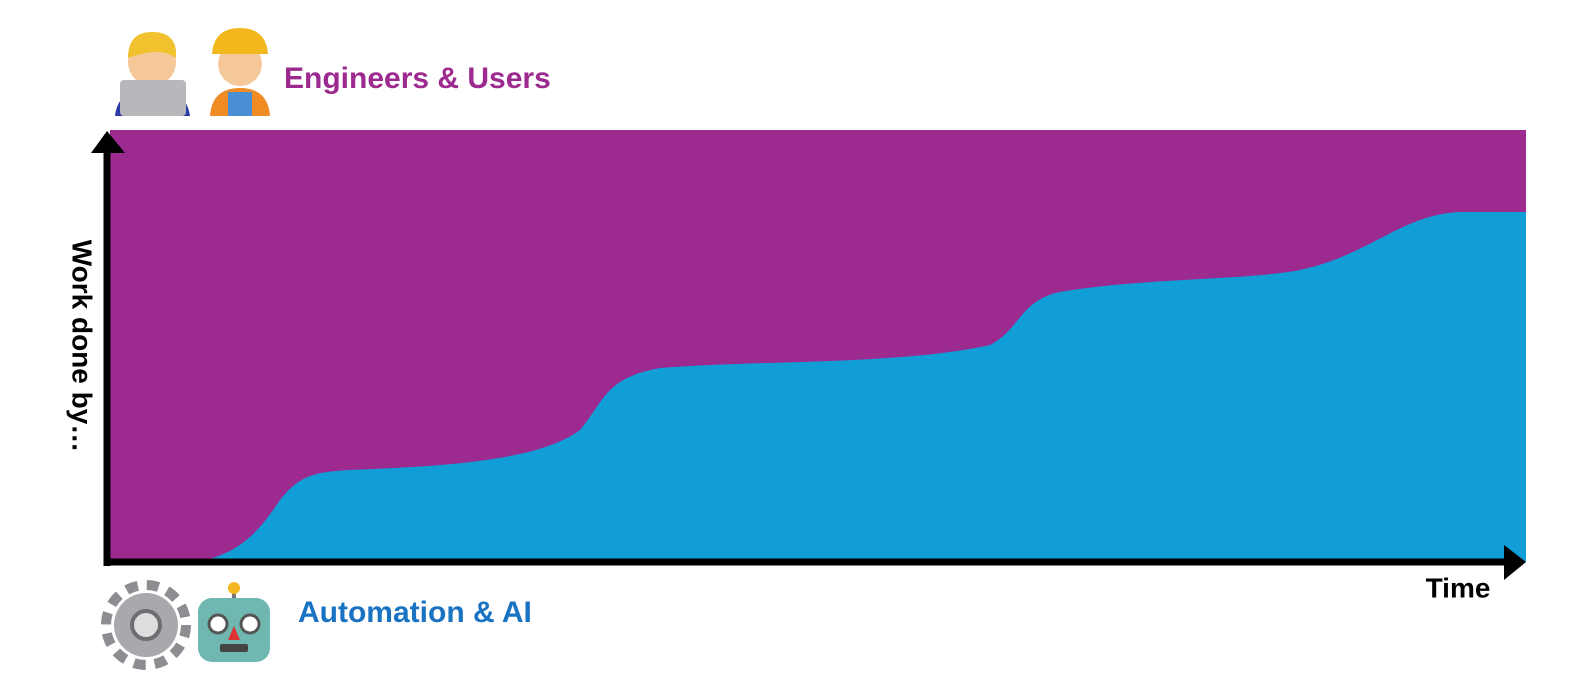 This screenshot has height=698, width=1584. Describe the element at coordinates (146, 625) in the screenshot. I see `gear-icon` at that location.